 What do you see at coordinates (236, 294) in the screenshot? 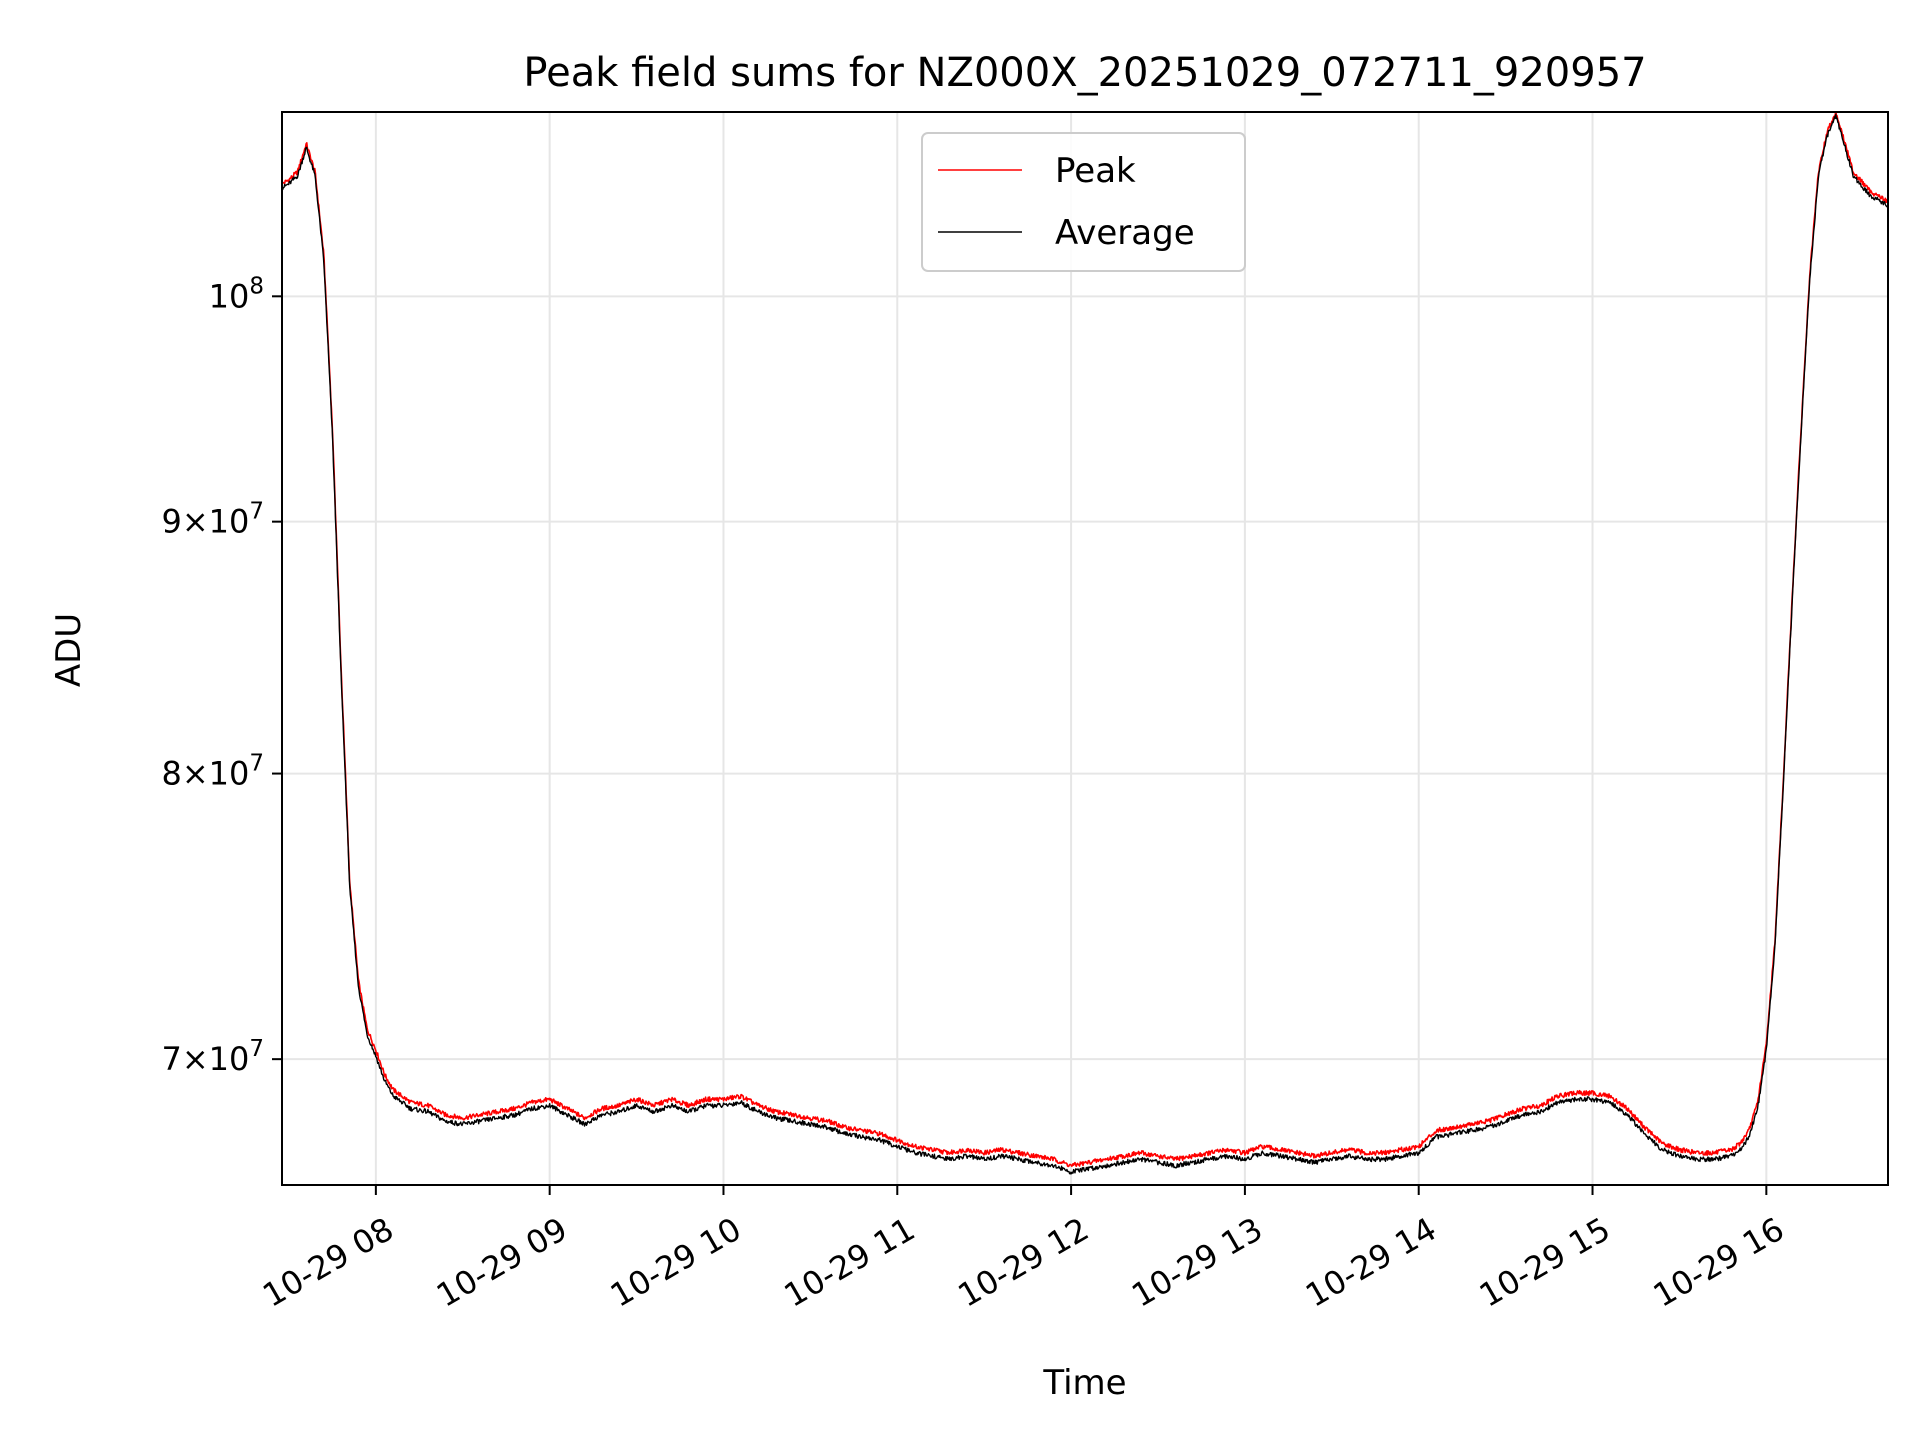
I see `y-tick-label: 108` at bounding box center [236, 294].